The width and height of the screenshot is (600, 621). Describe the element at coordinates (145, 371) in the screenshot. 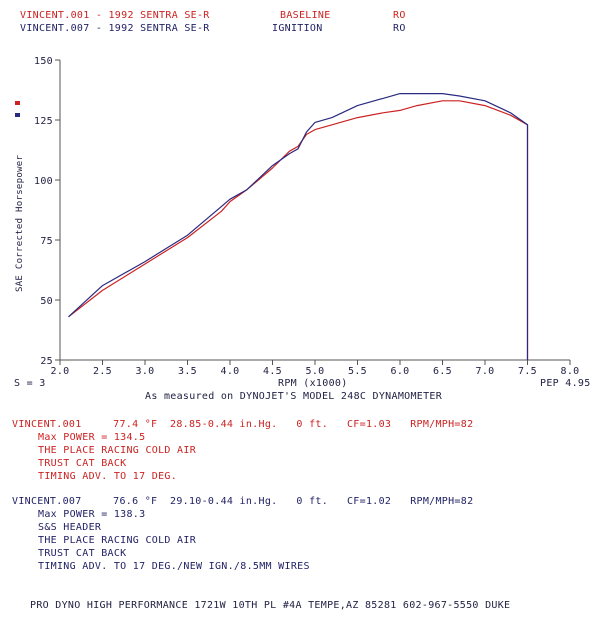

I see `x-tick-label: 3.0` at that location.